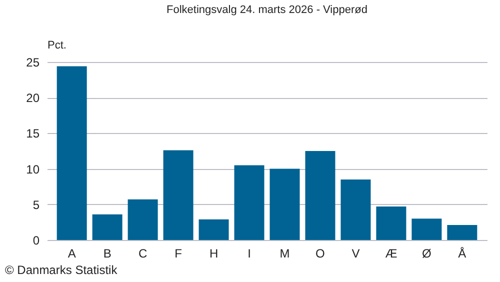 The image size is (500, 282). Describe the element at coordinates (36, 241) in the screenshot. I see `y-tick-label: 0` at that location.